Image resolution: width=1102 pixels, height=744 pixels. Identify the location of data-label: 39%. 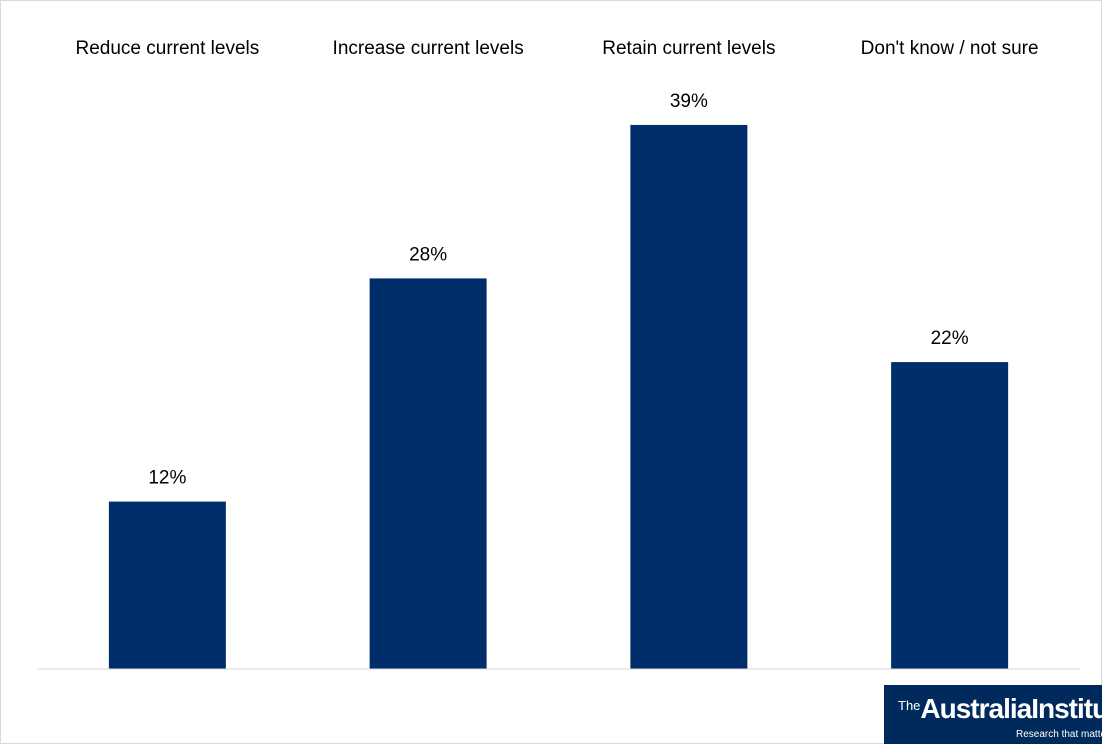
(689, 101).